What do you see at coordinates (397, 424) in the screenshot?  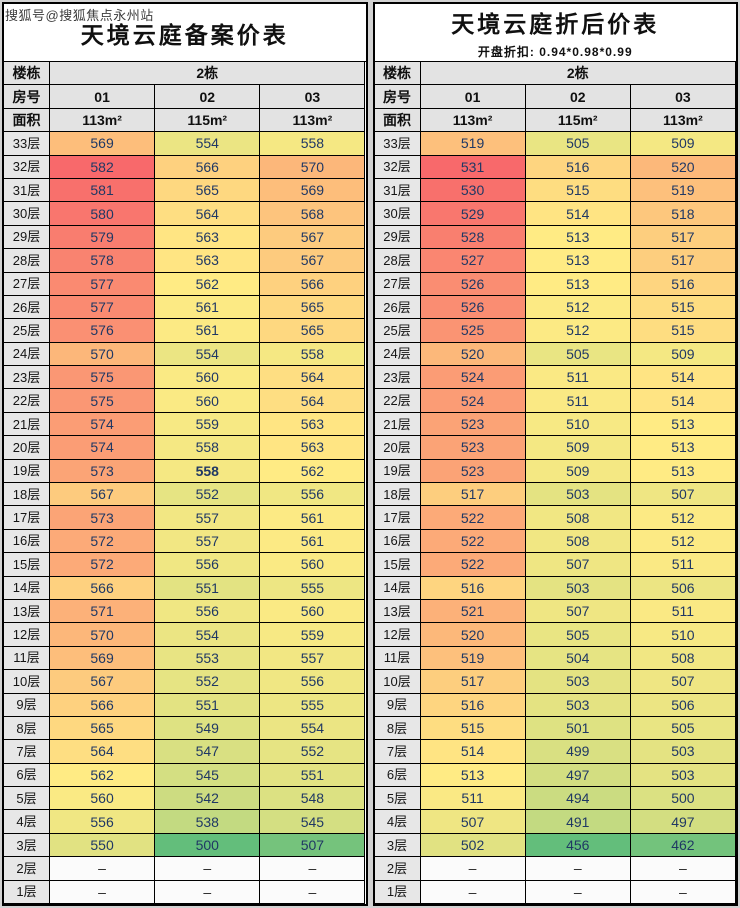 I see `floor-label: 21层` at bounding box center [397, 424].